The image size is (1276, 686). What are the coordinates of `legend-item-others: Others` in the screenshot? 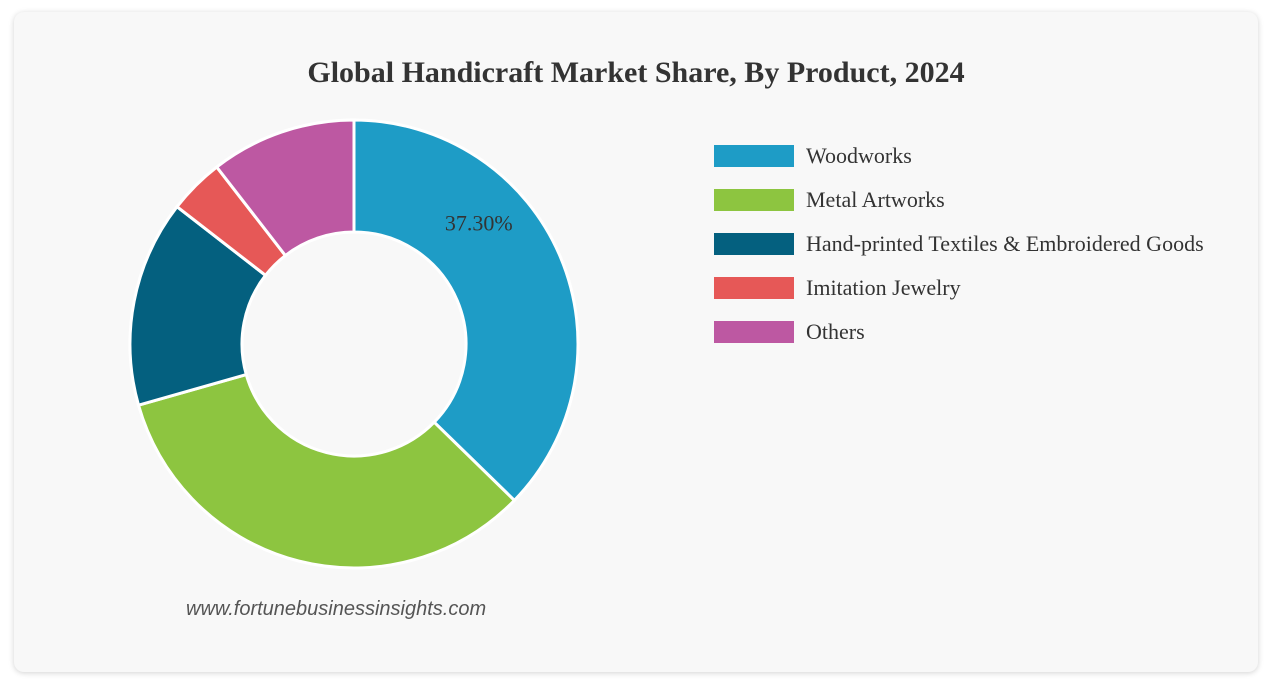 It's located at (959, 332).